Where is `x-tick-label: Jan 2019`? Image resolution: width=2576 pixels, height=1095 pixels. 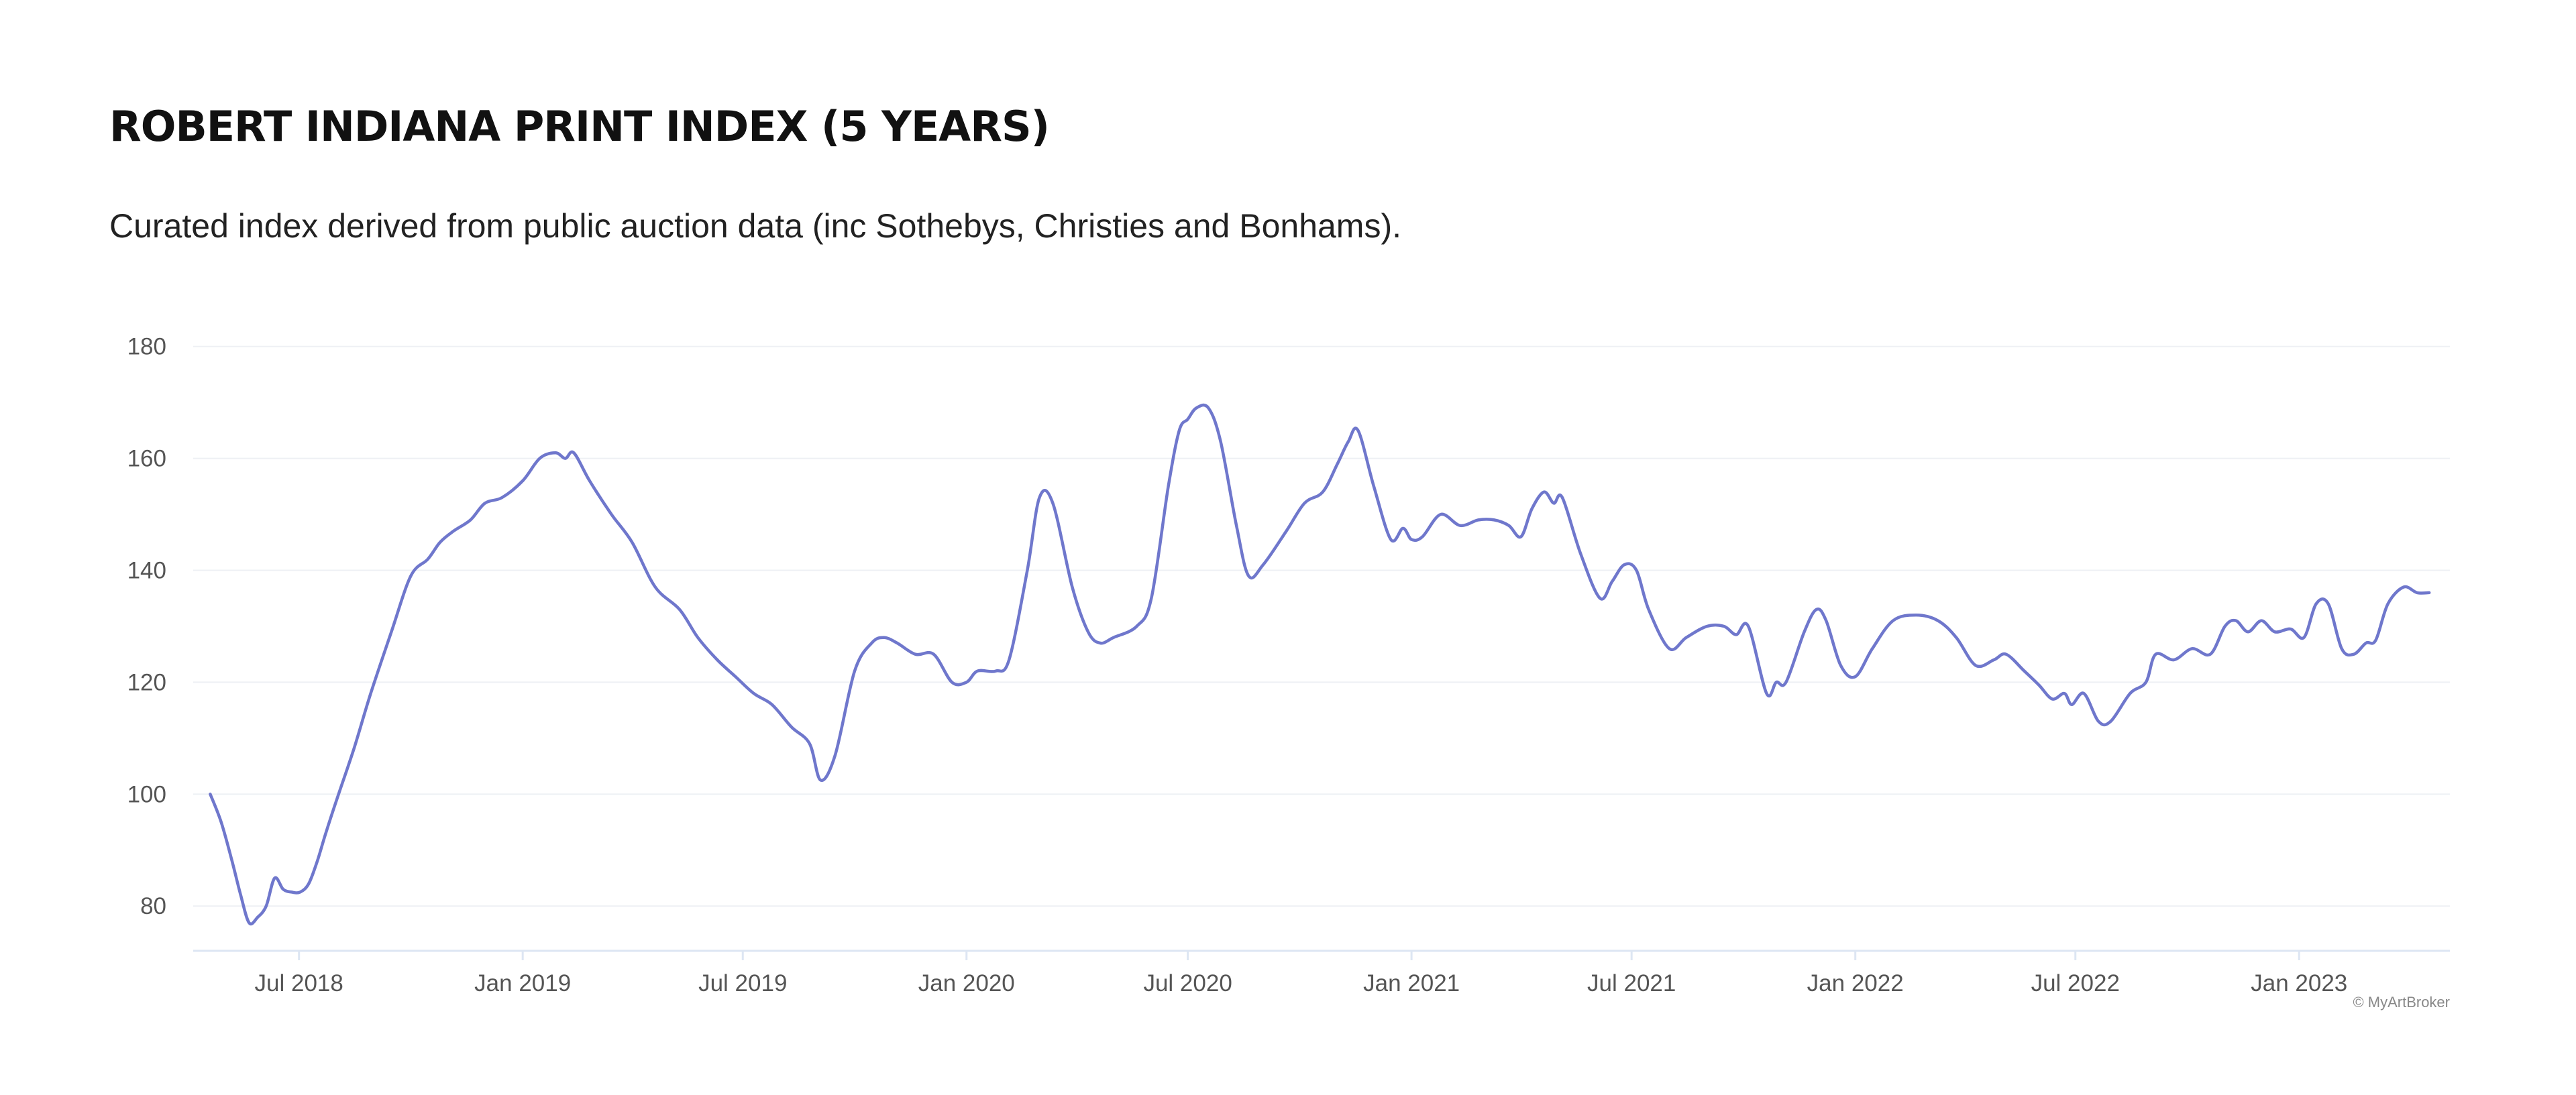 x-tick-label: Jan 2019 is located at coordinates (522, 983).